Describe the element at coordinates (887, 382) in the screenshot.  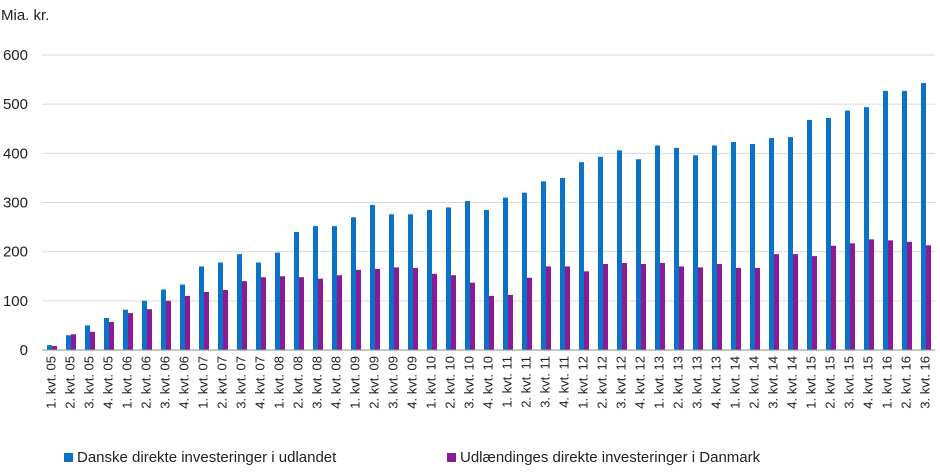
I see `x-tick-label: 1. kvt. 16` at that location.